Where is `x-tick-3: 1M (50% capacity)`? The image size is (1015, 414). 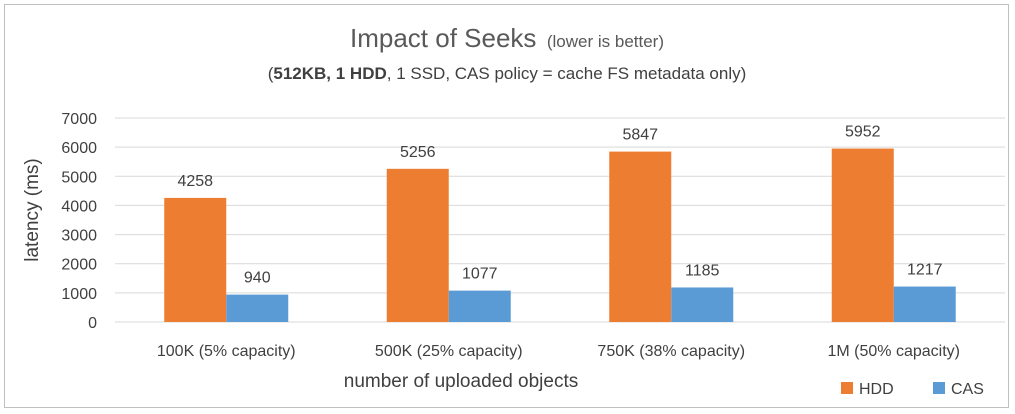 x-tick-3: 1M (50% capacity) is located at coordinates (894, 351).